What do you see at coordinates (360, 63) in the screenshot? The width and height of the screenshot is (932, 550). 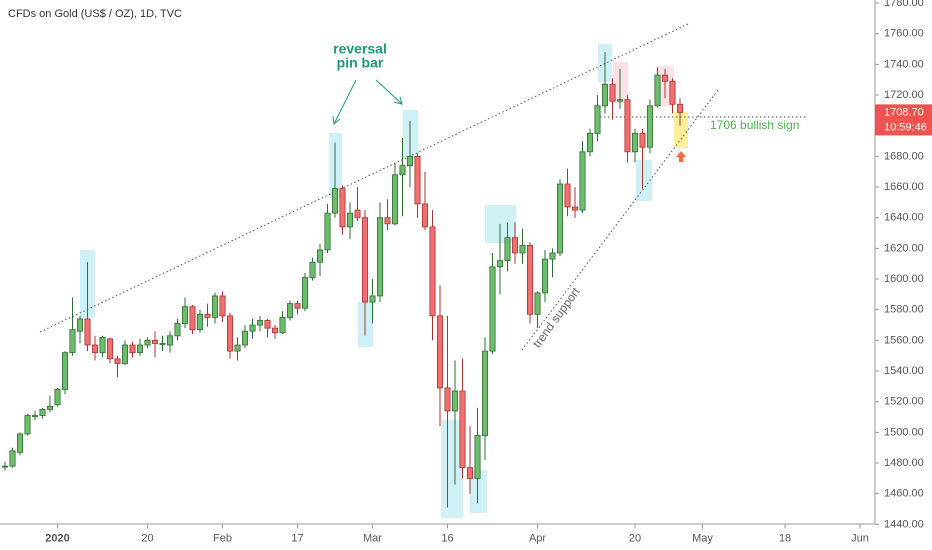 I see `annotation: pin bar` at bounding box center [360, 63].